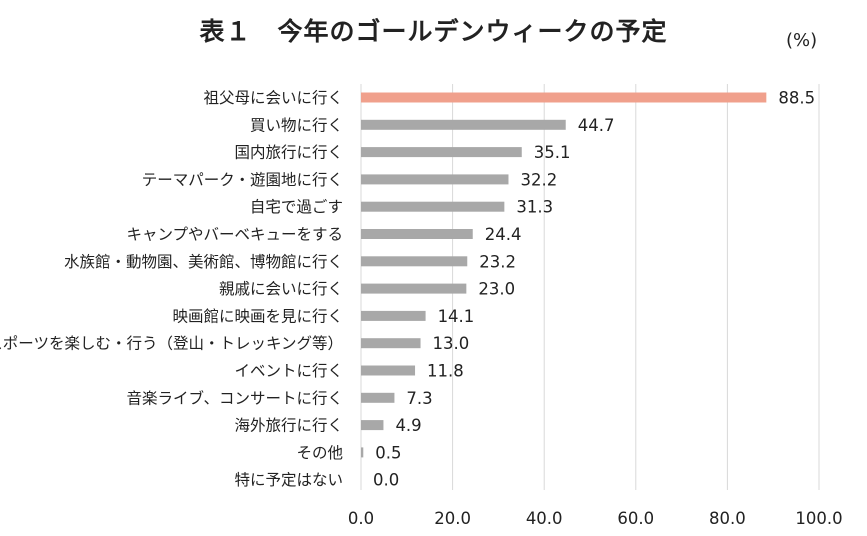  Describe the element at coordinates (273, 98) in the screenshot. I see `category-label: 祖父母に会いに行く` at that location.